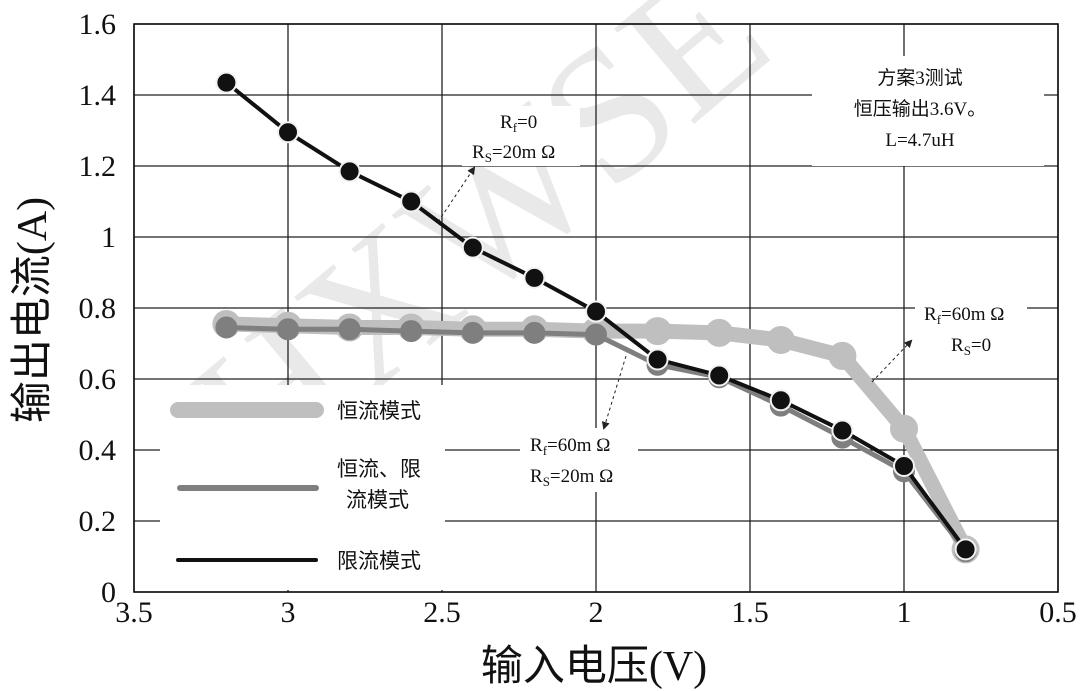  I want to click on x-tick-label: 1, so click(904, 612).